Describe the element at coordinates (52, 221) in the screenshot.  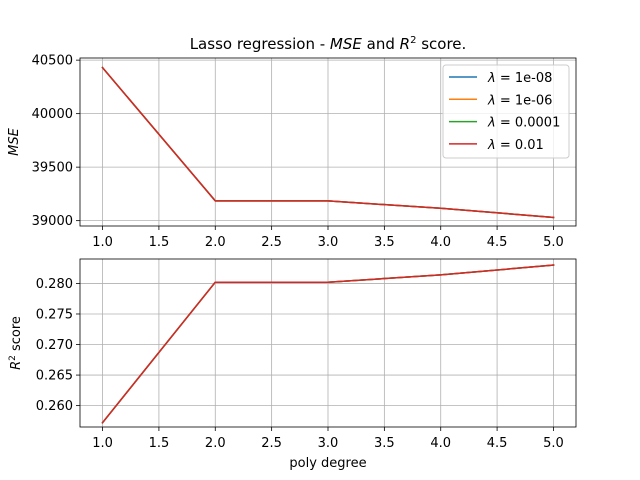
I see `mse-ytick-label: 39000` at that location.